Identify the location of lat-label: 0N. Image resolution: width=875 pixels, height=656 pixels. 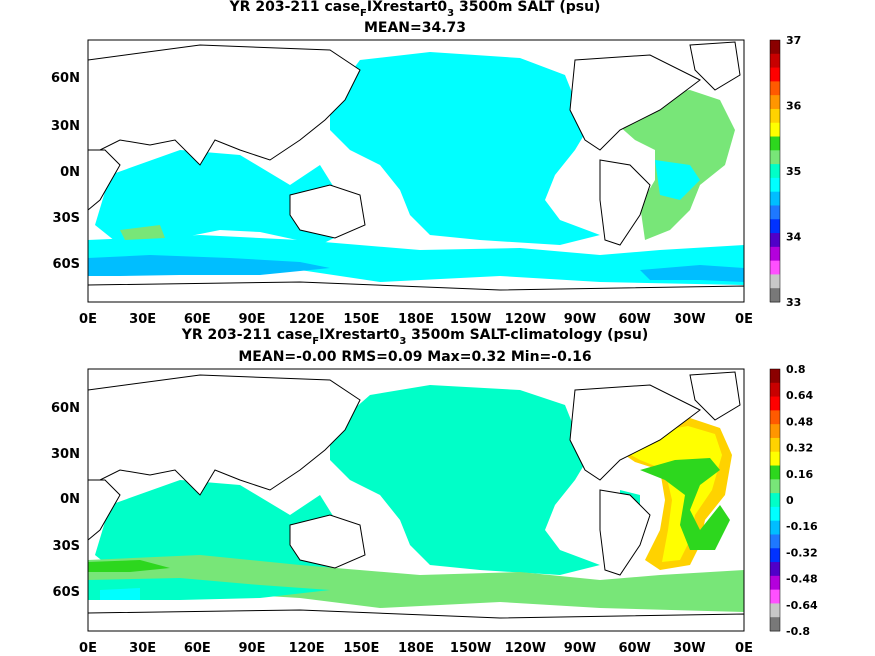
(70, 499).